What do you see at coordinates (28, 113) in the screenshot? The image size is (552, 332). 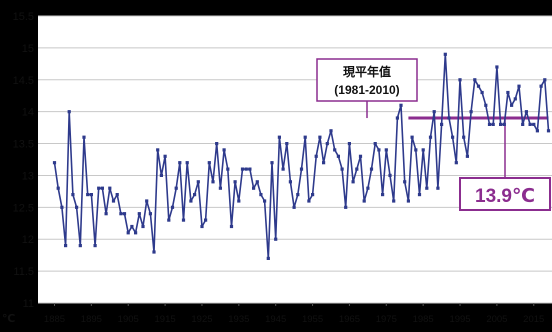 I see `y-tick-label: 14` at bounding box center [28, 113].